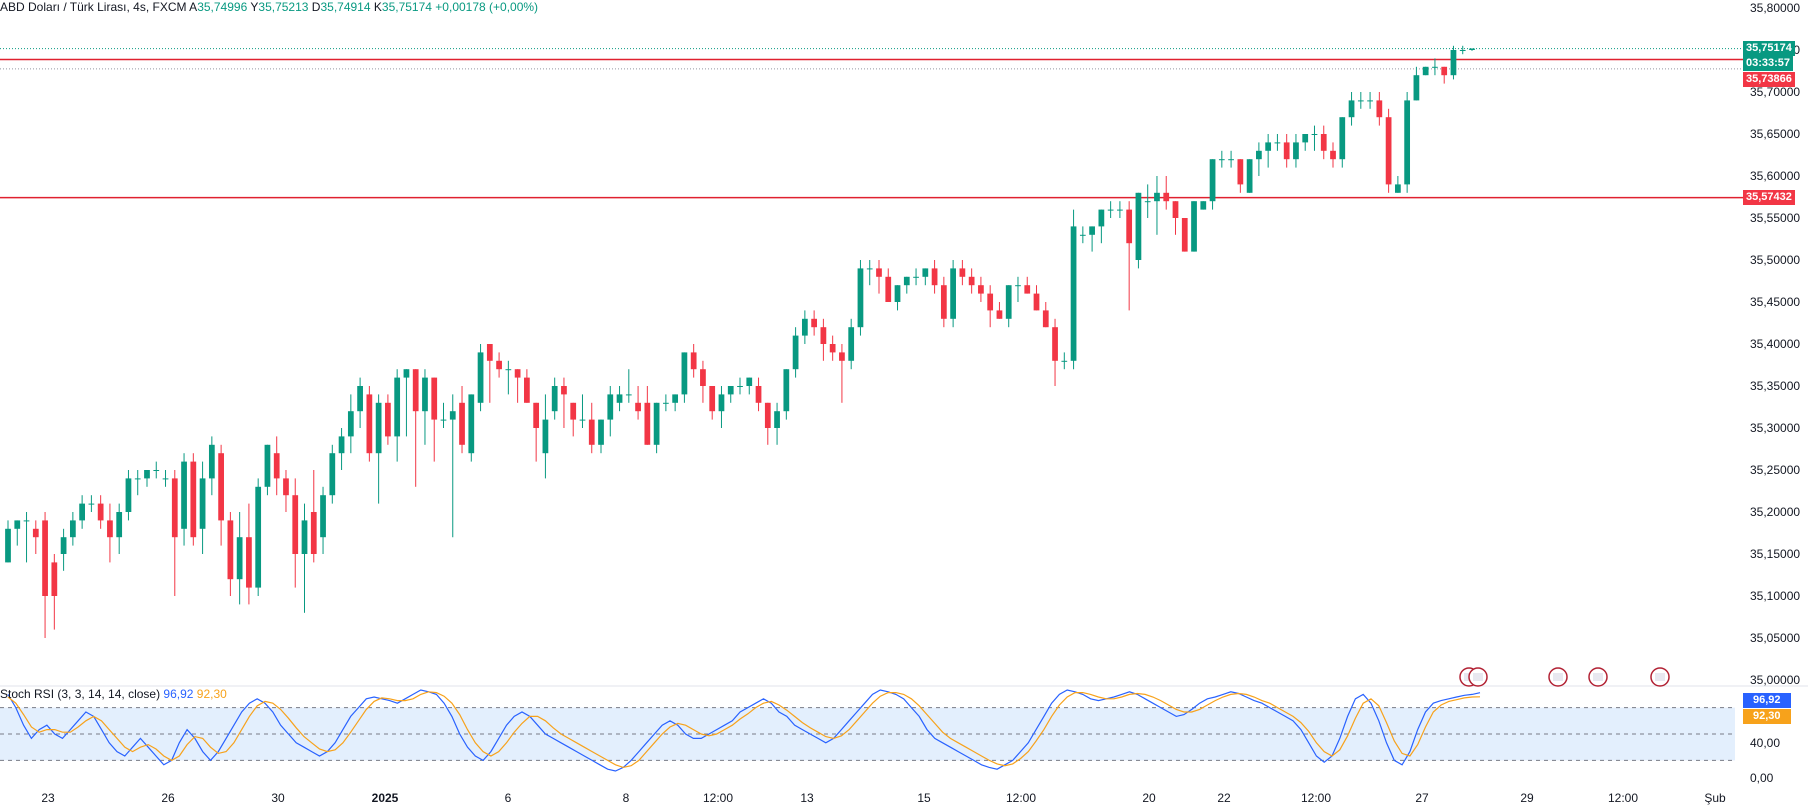 The width and height of the screenshot is (1808, 810). What do you see at coordinates (377, 7) in the screenshot?
I see `close-label: K` at bounding box center [377, 7].